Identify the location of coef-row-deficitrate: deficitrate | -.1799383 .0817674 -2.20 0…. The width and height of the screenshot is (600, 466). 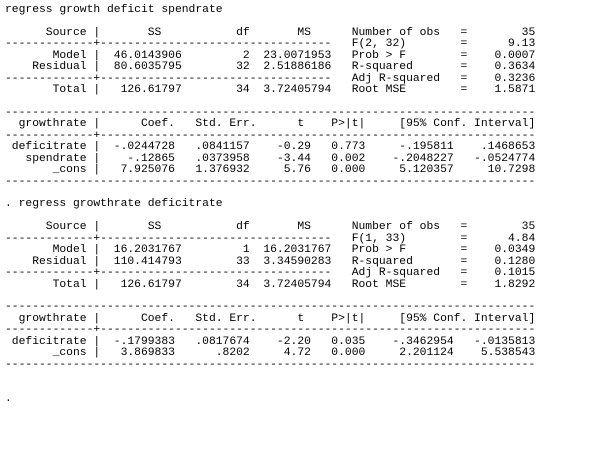
(270, 341).